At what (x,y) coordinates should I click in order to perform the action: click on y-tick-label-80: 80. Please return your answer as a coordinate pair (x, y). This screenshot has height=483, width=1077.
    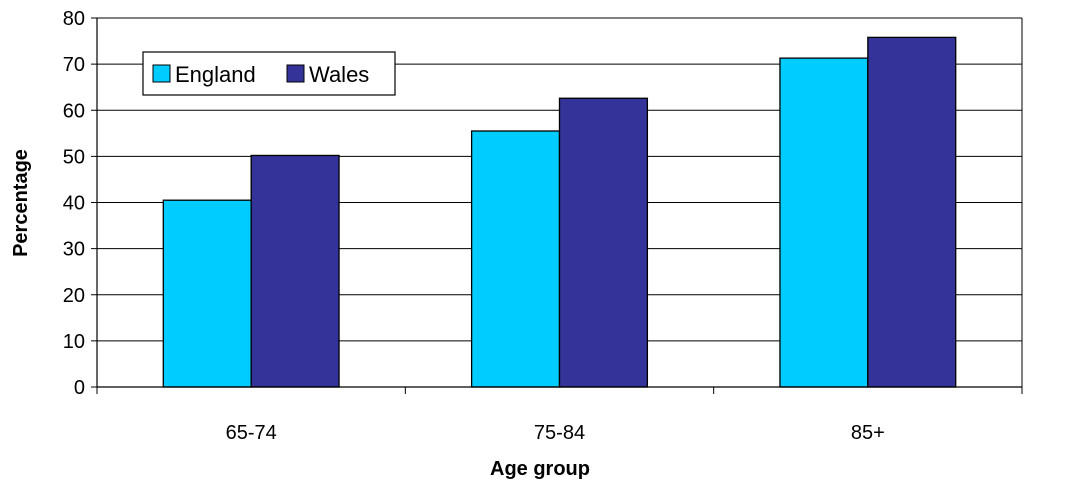
    Looking at the image, I should click on (74, 19).